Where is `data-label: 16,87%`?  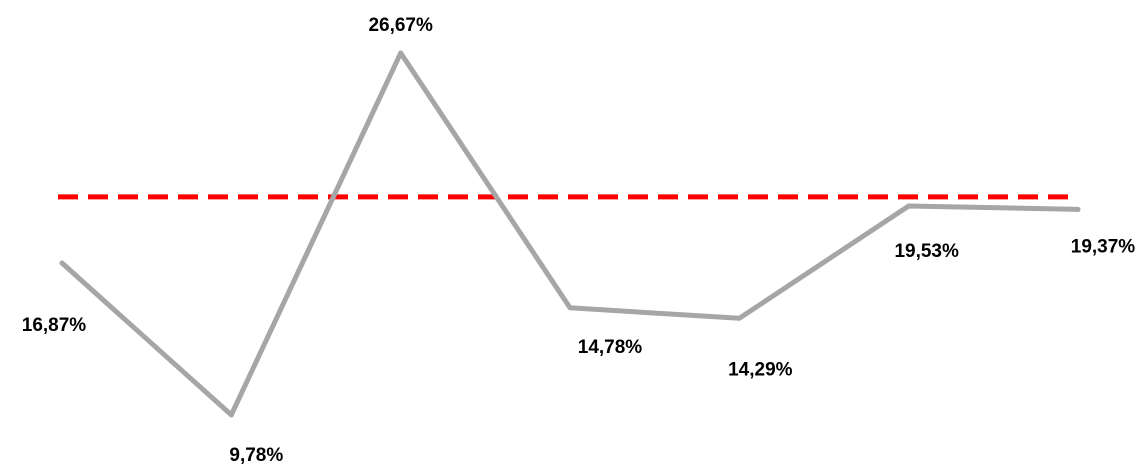 data-label: 16,87% is located at coordinates (54, 325).